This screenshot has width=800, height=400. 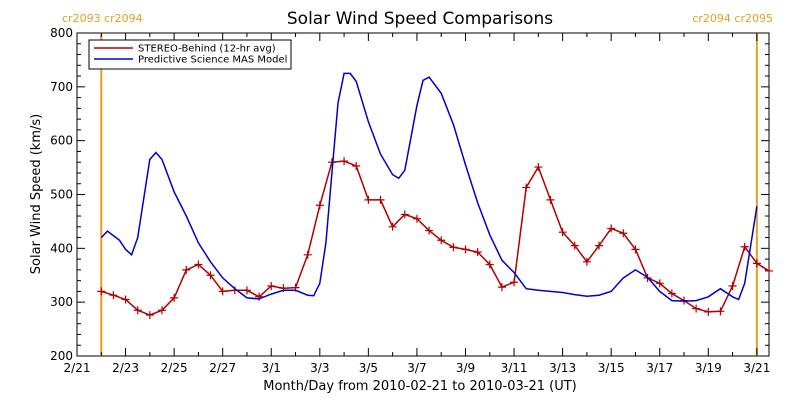 I want to click on y-tick-label: 200, so click(x=61, y=356).